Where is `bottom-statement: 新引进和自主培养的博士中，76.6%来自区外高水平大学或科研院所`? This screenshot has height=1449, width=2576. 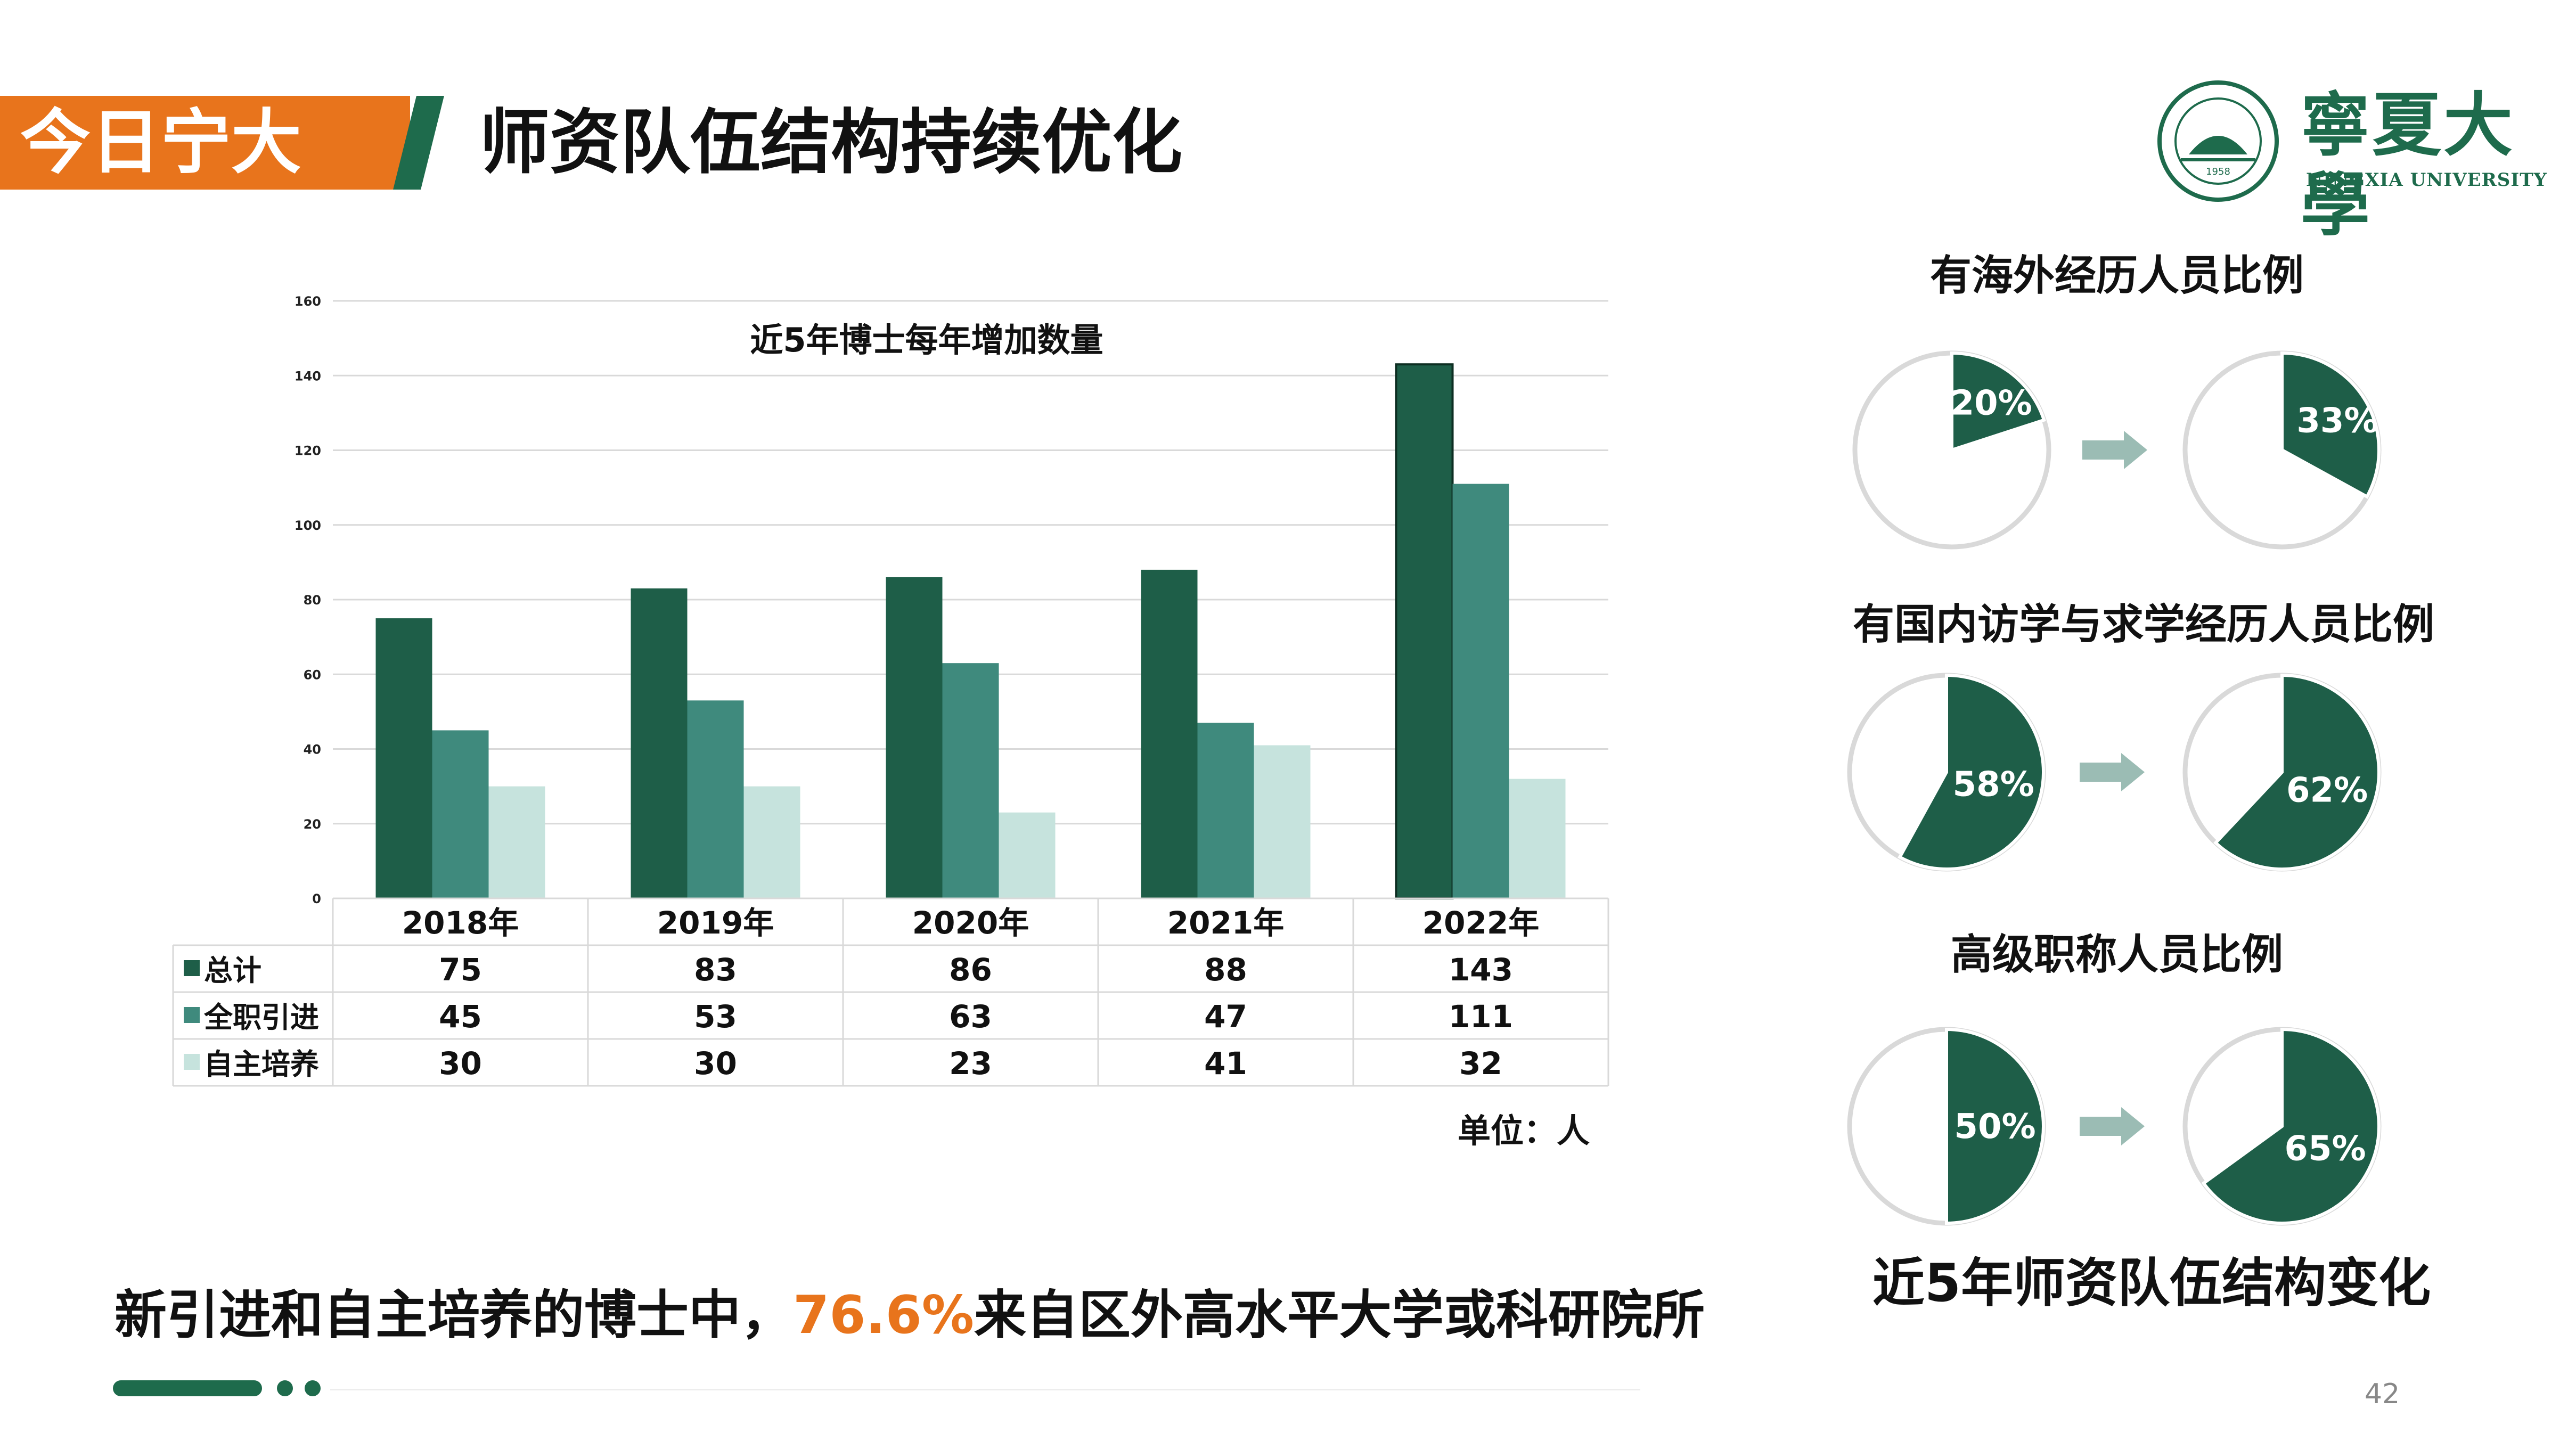 bottom-statement: 新引进和自主培养的博士中，76.6%来自区外高水平大学或科研院所 is located at coordinates (910, 1315).